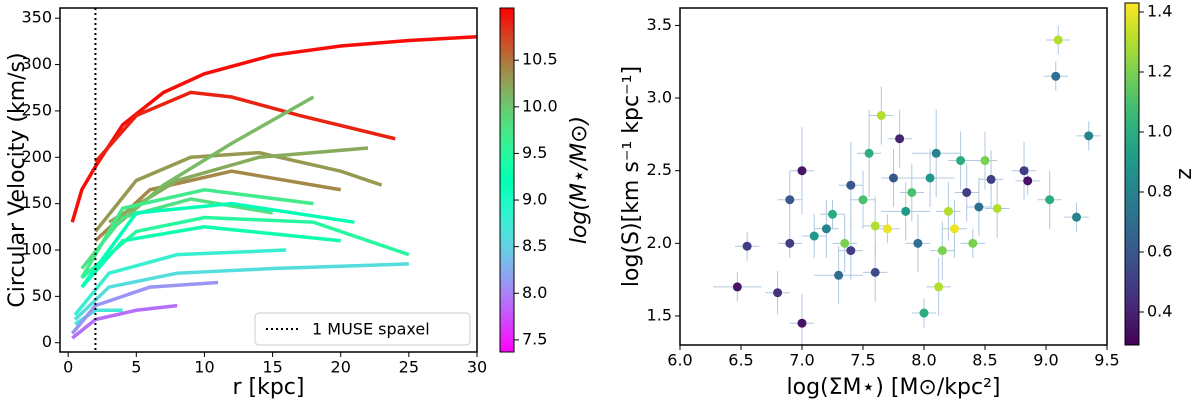 This screenshot has height=407, width=1200. I want to click on colorbar-tick-label: 8.5, so click(534, 245).